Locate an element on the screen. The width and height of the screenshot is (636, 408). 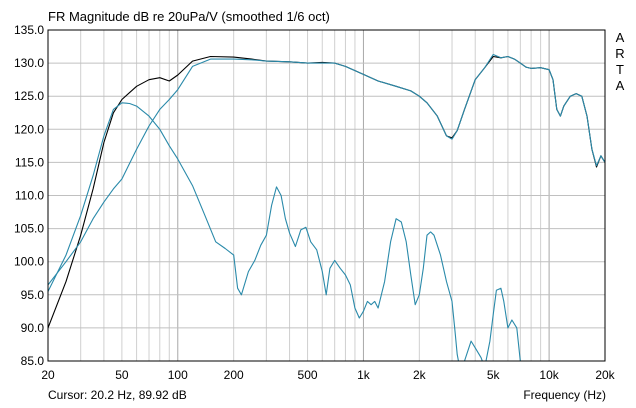
arta-brand-label: A R T A is located at coordinates (620, 62).